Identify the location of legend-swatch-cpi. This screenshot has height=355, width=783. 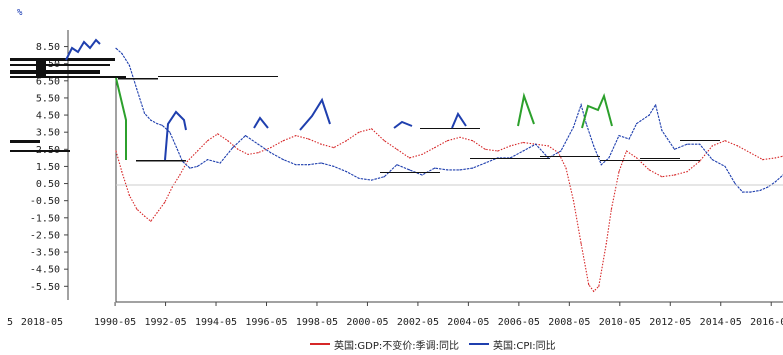
(478, 344).